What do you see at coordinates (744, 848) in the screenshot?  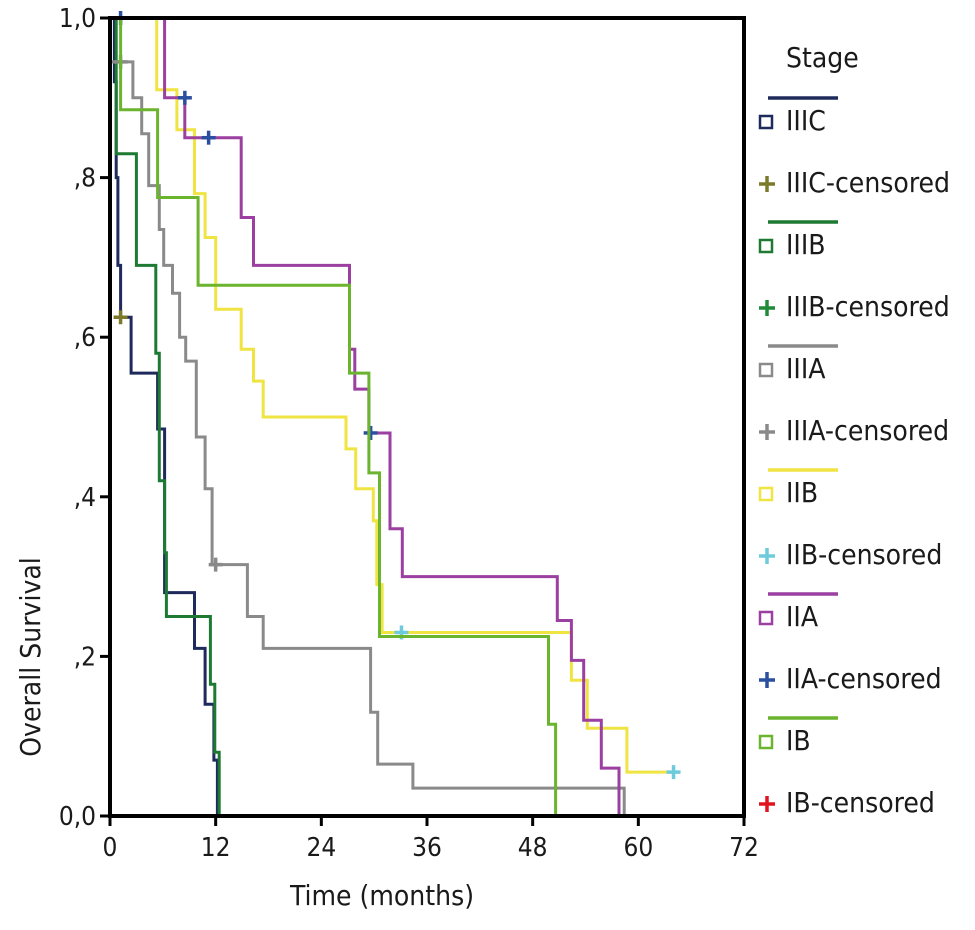 I see `x-tick-label: 72` at bounding box center [744, 848].